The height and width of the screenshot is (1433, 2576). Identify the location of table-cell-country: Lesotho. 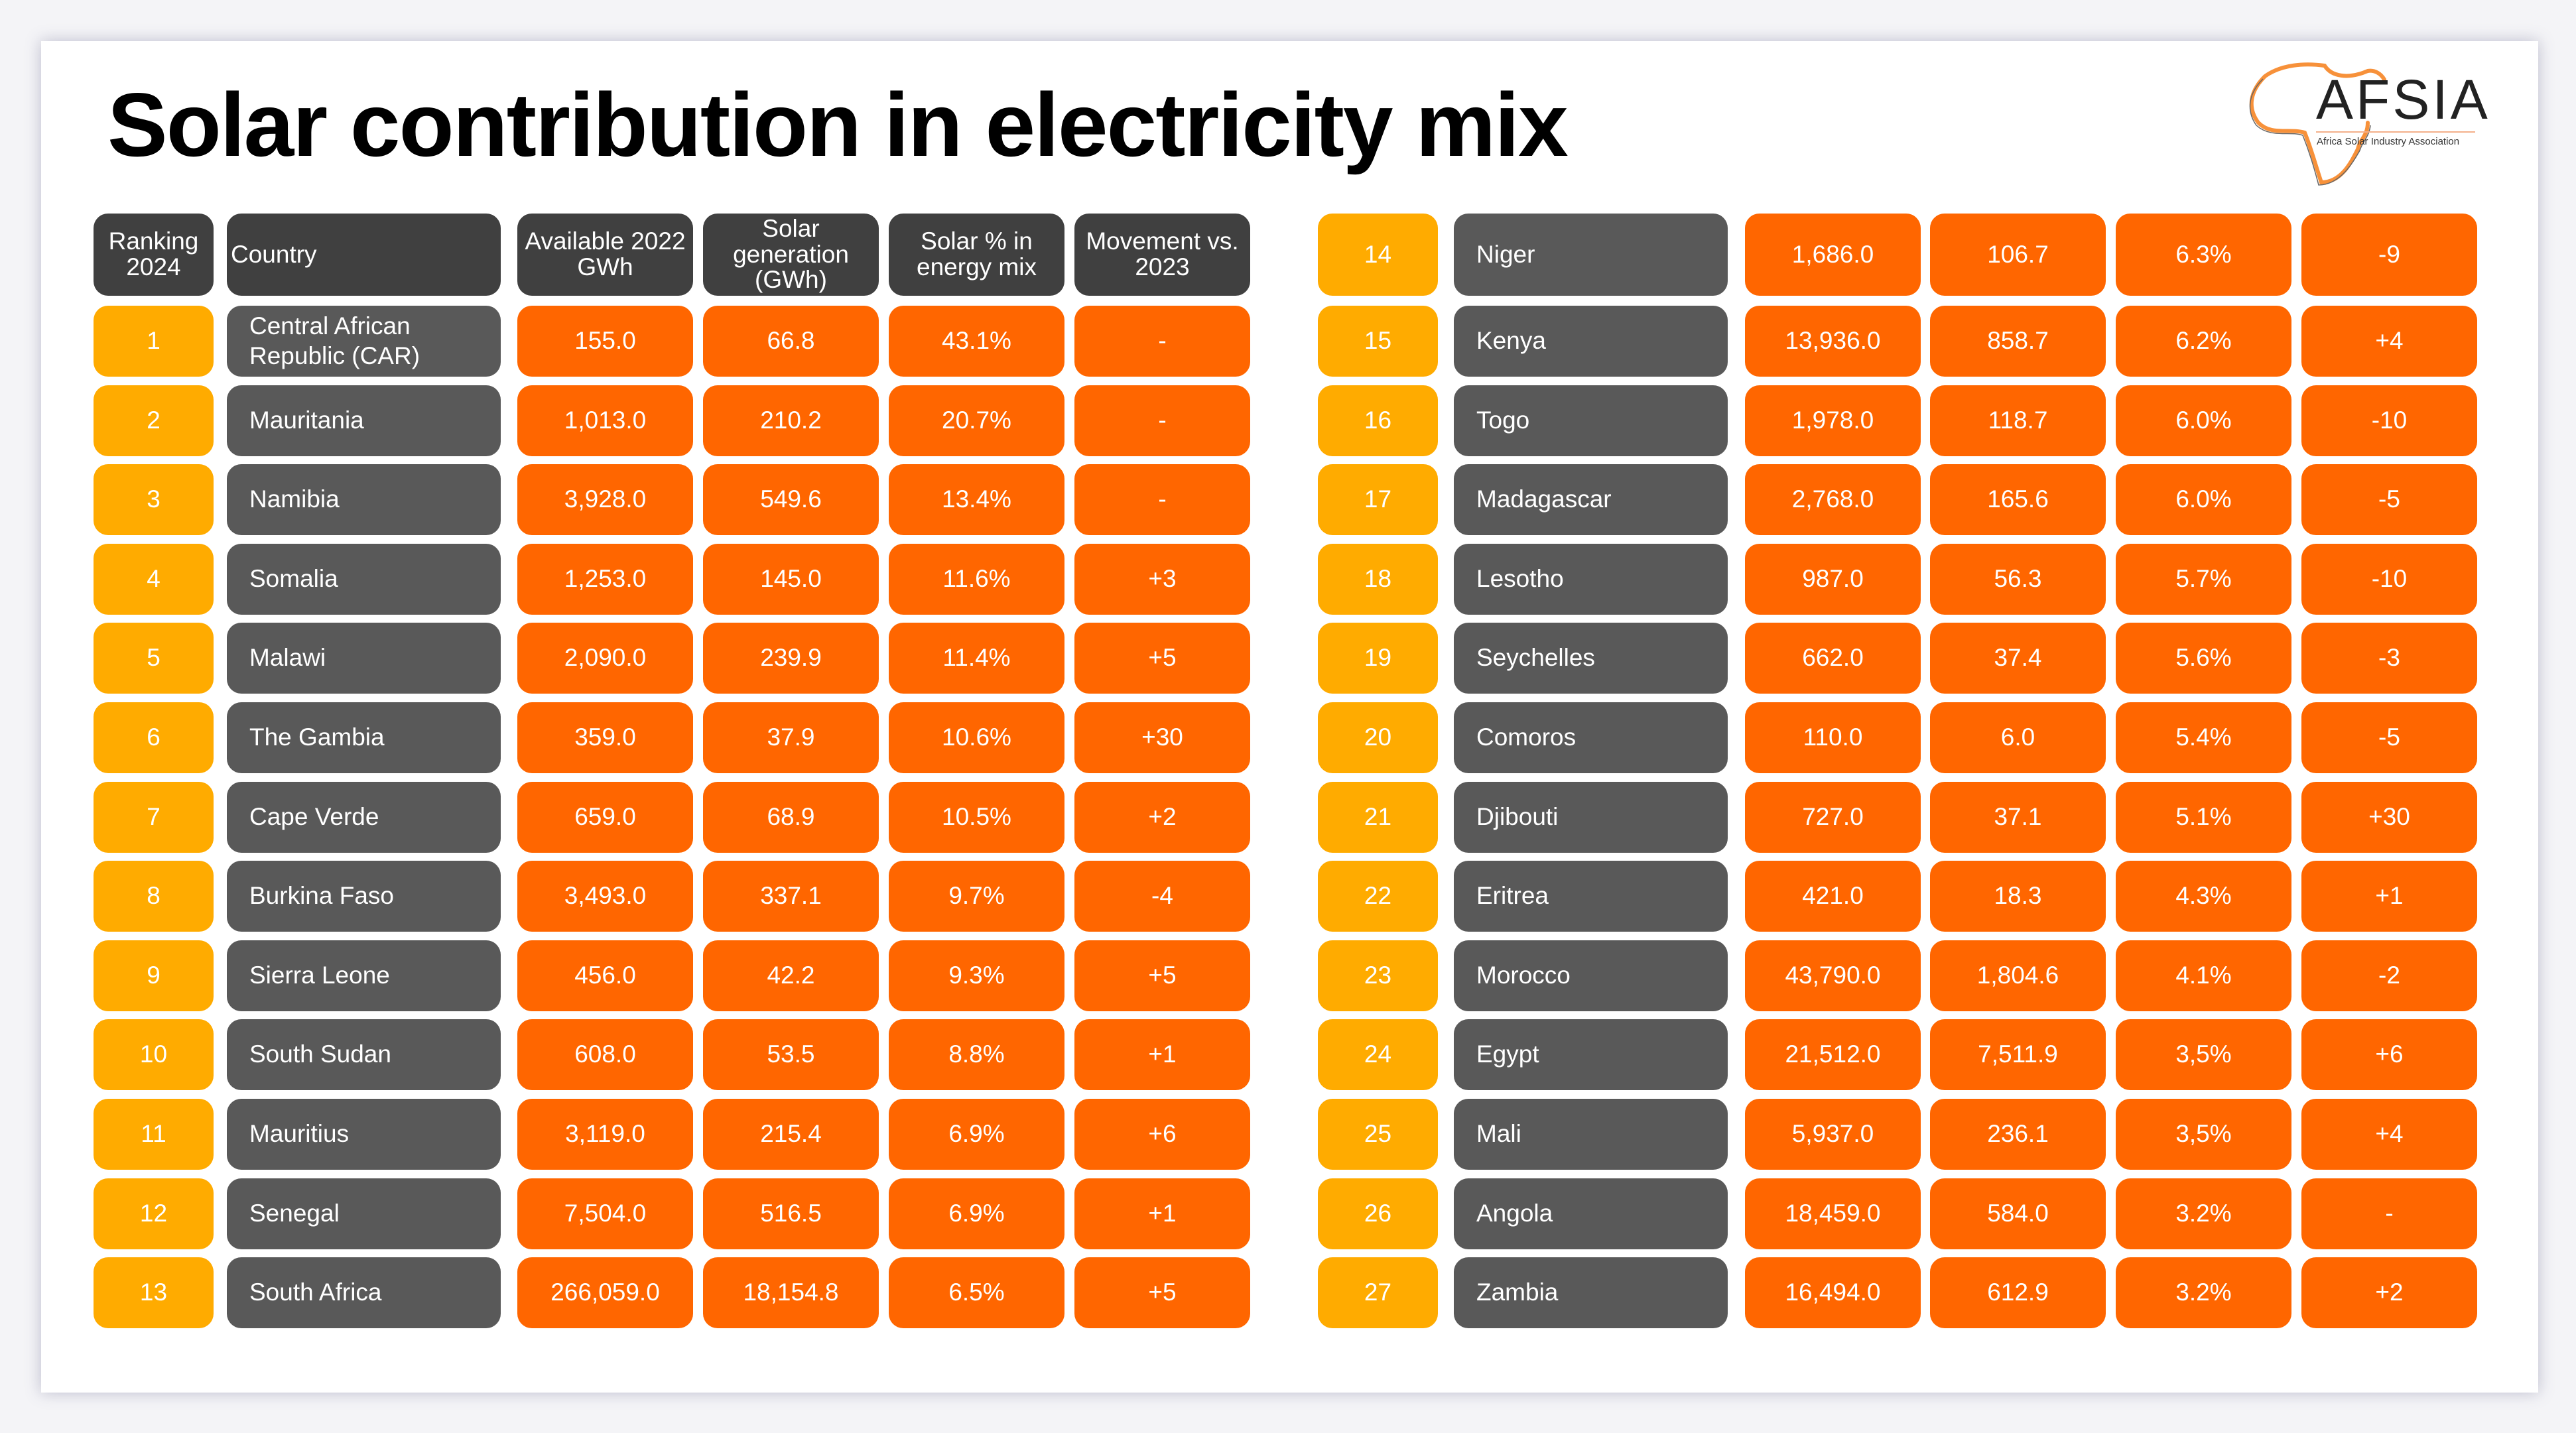
(1591, 579).